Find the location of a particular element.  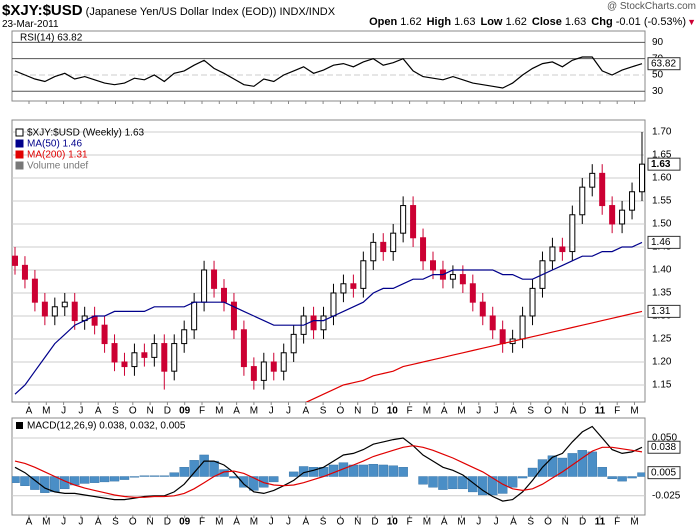

legend-entry: RSI(14) 63.82 is located at coordinates (51, 38).